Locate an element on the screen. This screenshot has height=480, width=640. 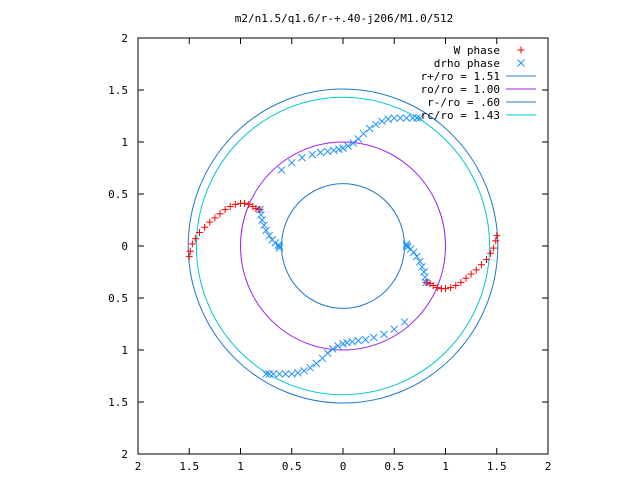
chart-title: m2/n1.5/q1.6/r-+.40-j206/M1.0/512 is located at coordinates (344, 18).